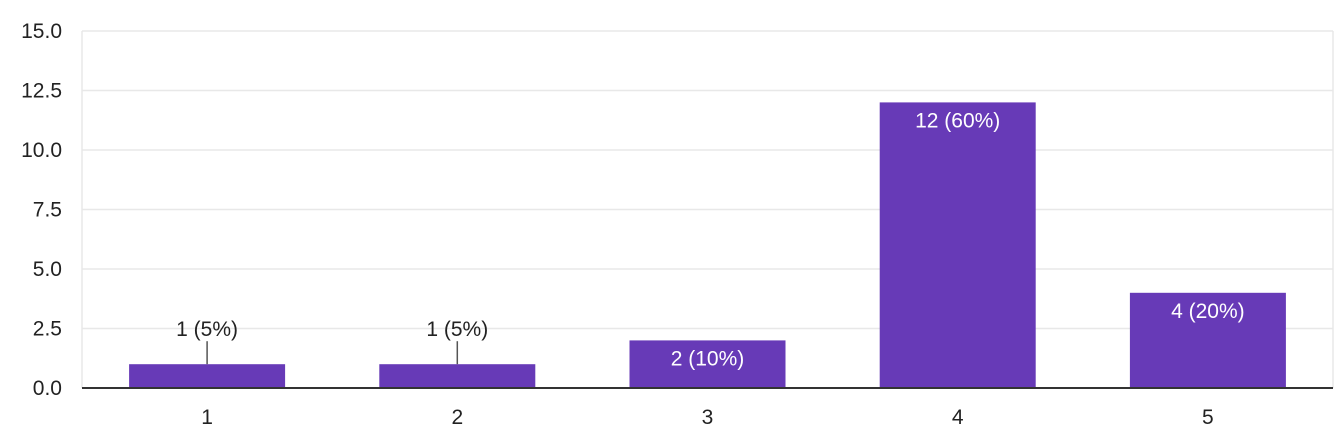 Image resolution: width=1344 pixels, height=440 pixels. What do you see at coordinates (47, 388) in the screenshot?
I see `y-tick-label: 0.0` at bounding box center [47, 388].